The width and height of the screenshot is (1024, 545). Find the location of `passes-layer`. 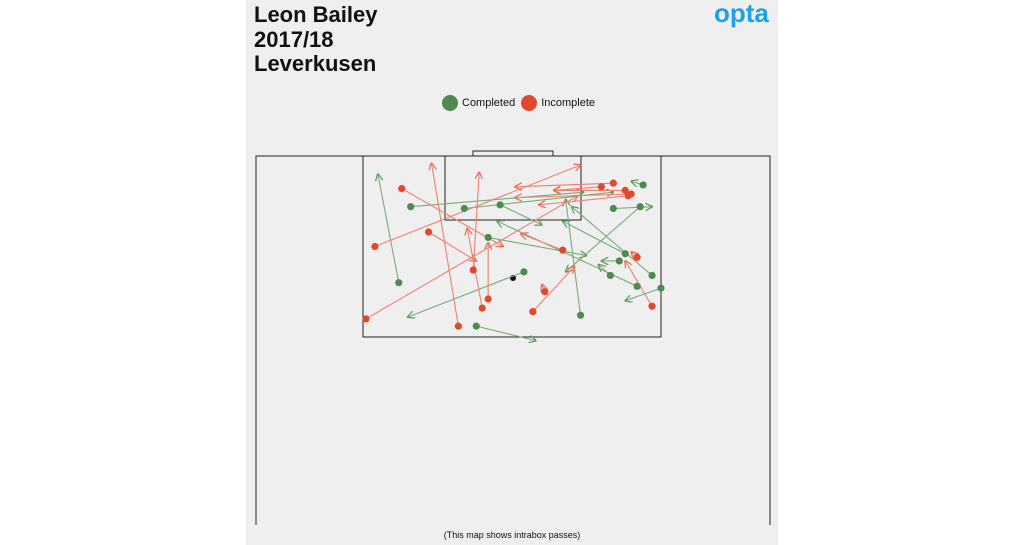

passes-layer is located at coordinates (513, 251).